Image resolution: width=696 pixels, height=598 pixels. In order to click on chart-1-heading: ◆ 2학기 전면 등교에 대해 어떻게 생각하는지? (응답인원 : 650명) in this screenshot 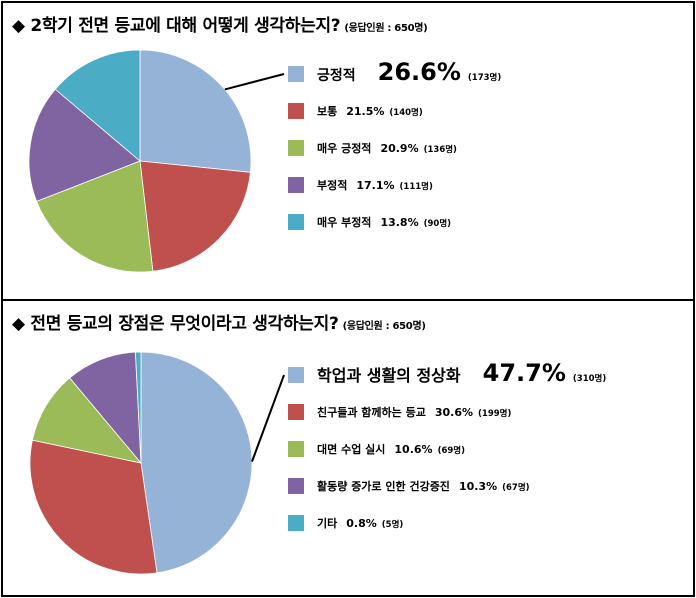, I will do `click(220, 23)`.